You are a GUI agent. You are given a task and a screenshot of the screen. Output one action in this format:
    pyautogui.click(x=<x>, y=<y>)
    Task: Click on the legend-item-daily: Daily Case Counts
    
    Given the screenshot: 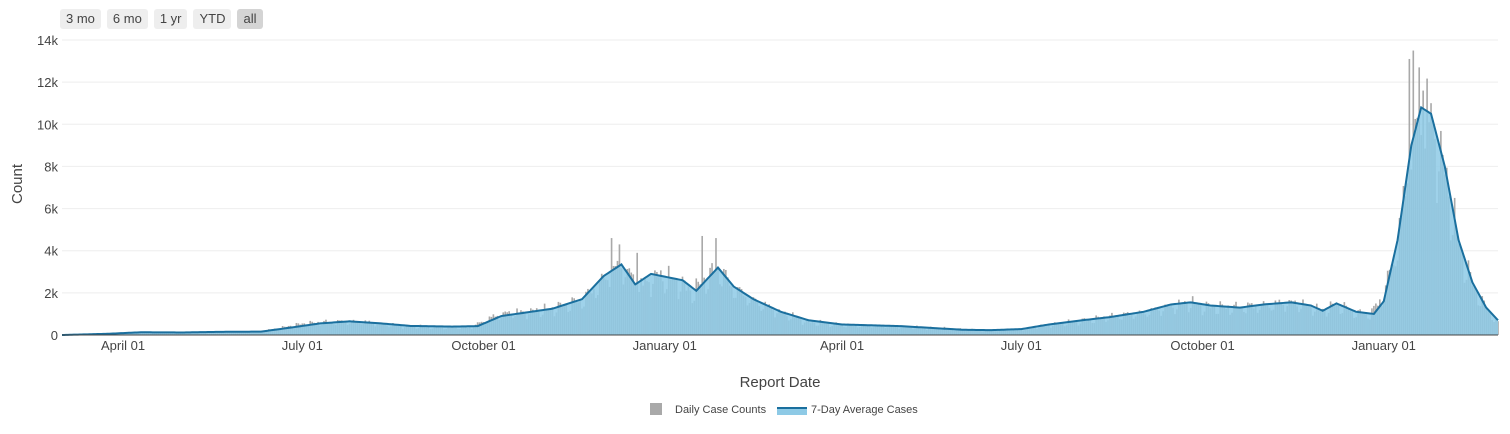 What is the action you would take?
    pyautogui.click(x=708, y=409)
    